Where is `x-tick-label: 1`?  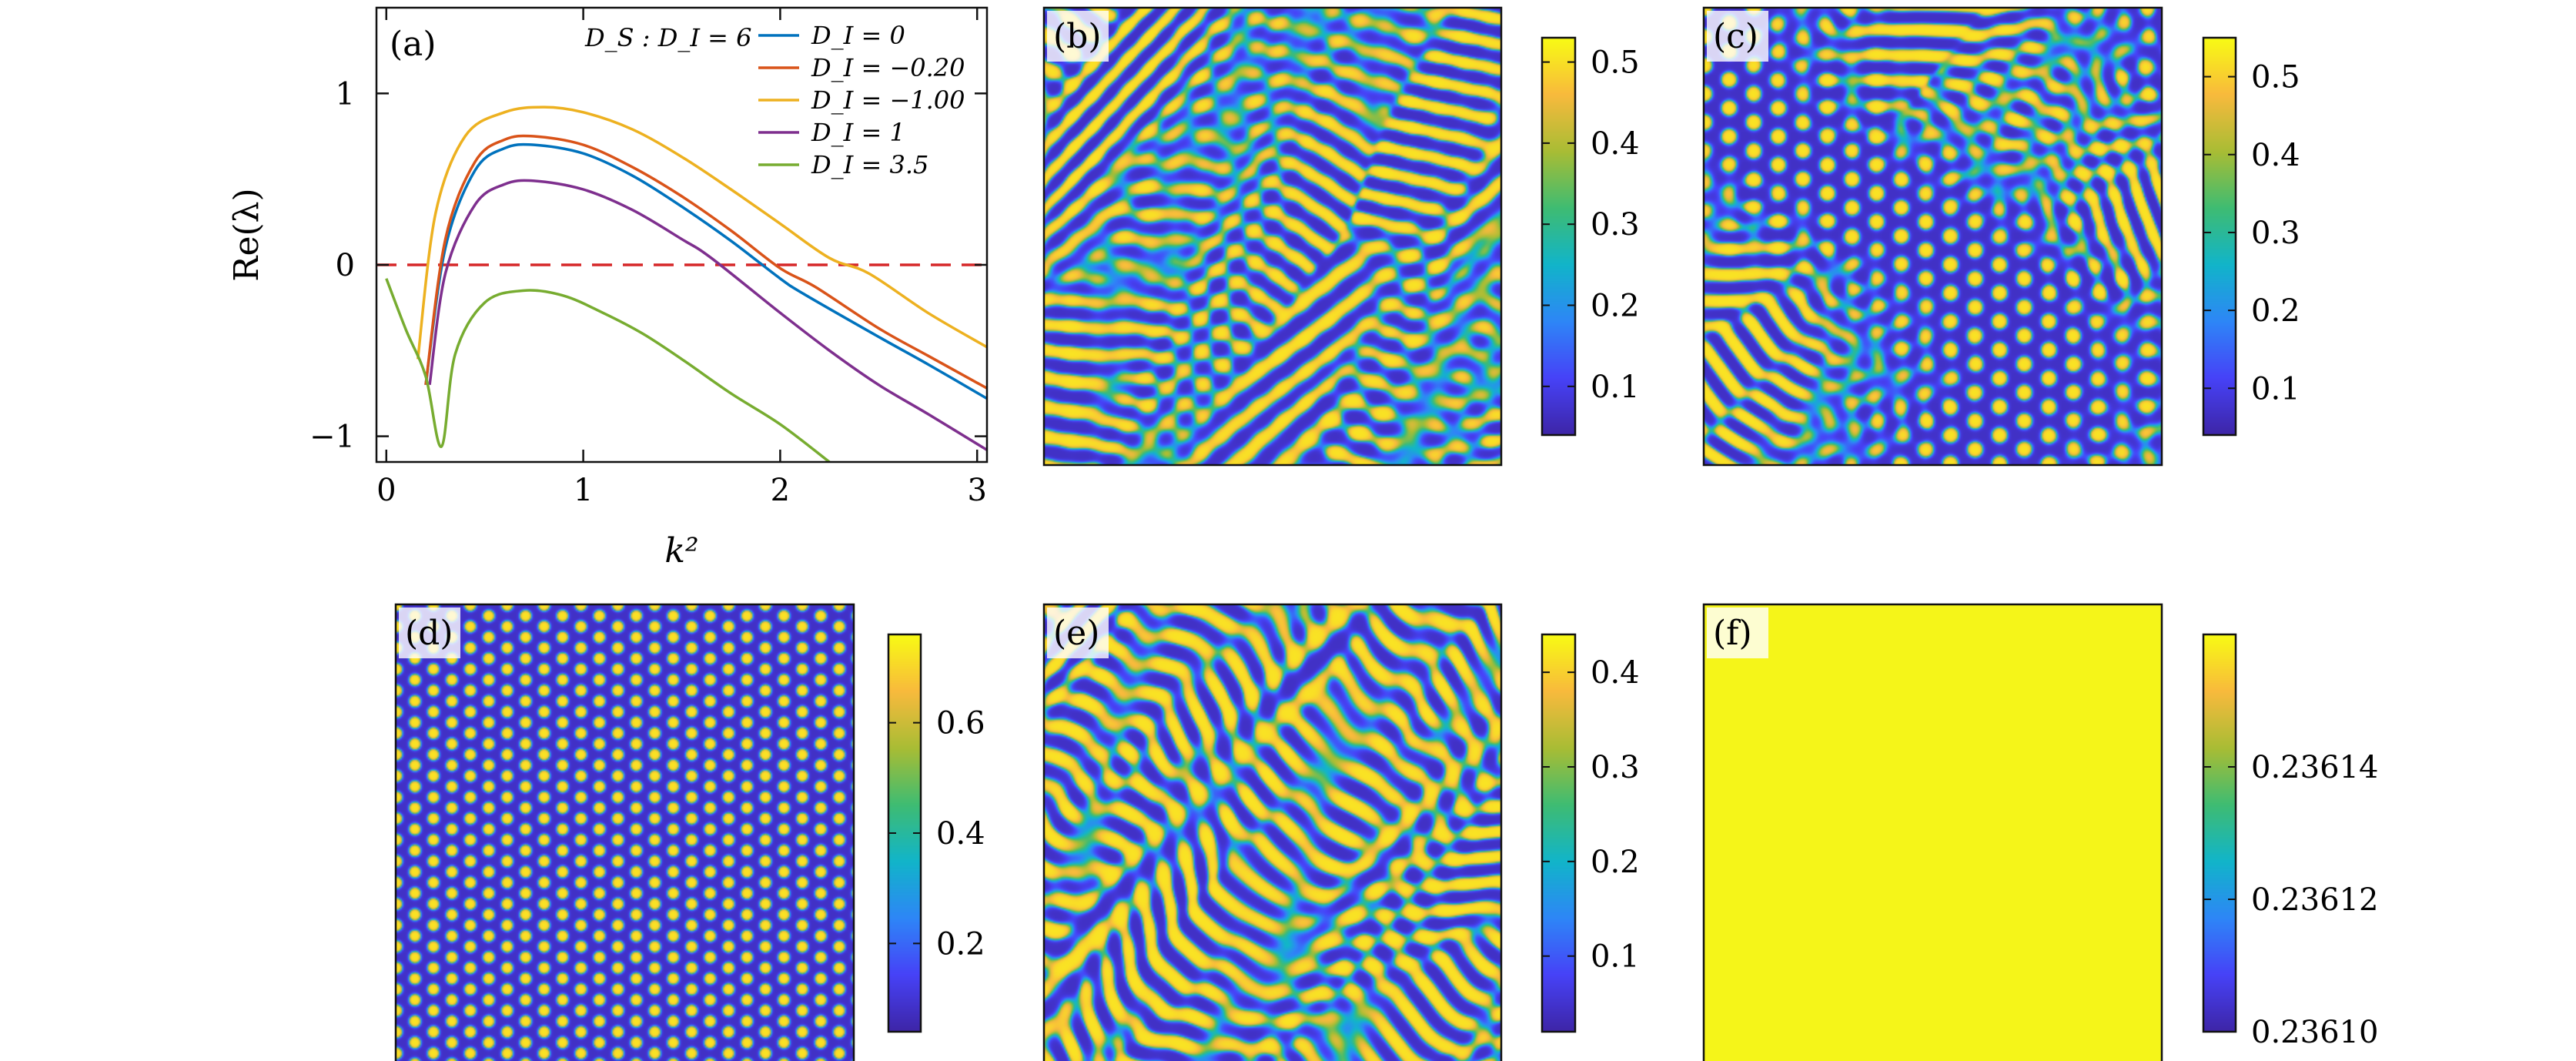
x-tick-label: 1 is located at coordinates (583, 491).